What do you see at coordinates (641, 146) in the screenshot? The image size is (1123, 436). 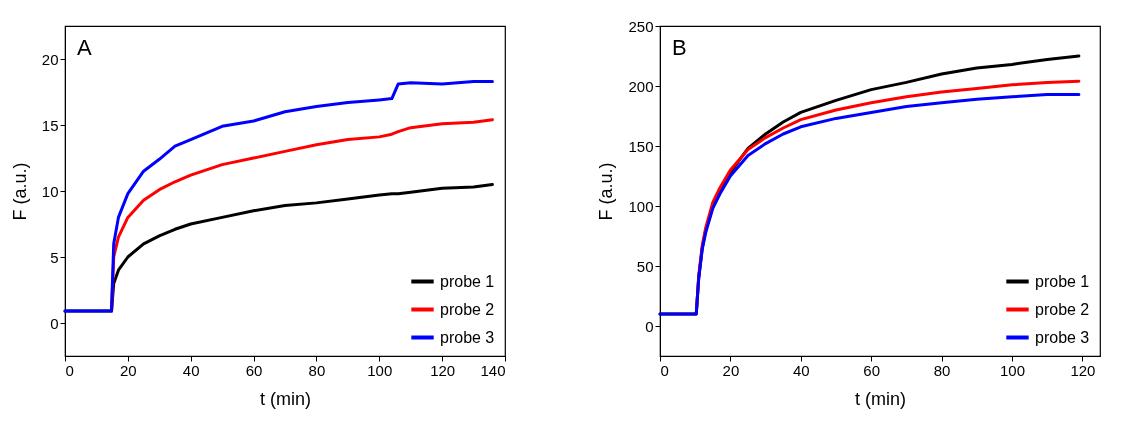 I see `y-tick-label: 150` at bounding box center [641, 146].